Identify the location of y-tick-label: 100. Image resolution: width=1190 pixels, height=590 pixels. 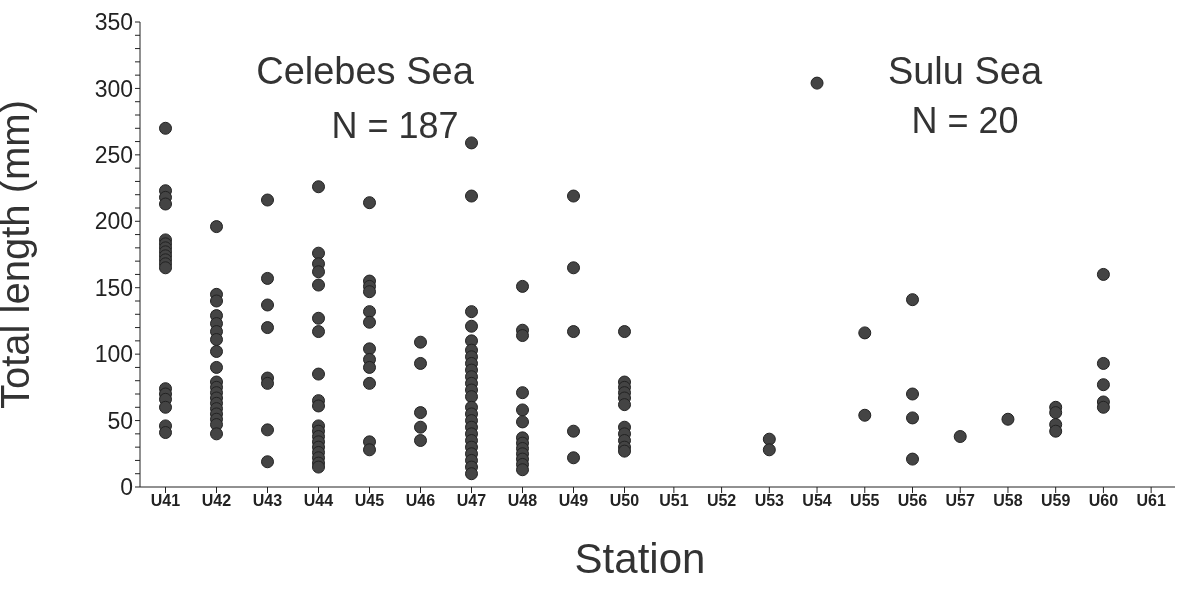
(113, 354).